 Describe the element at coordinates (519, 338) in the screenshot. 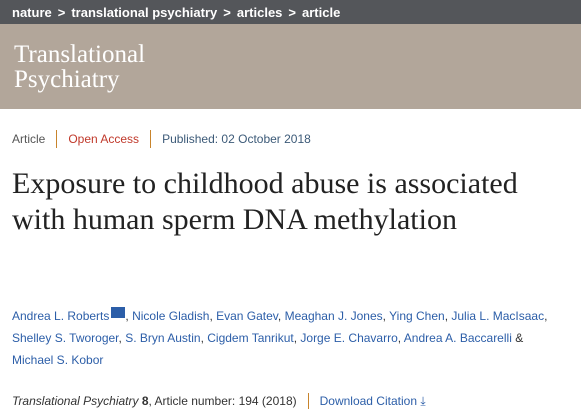

I see `author-and: &` at that location.